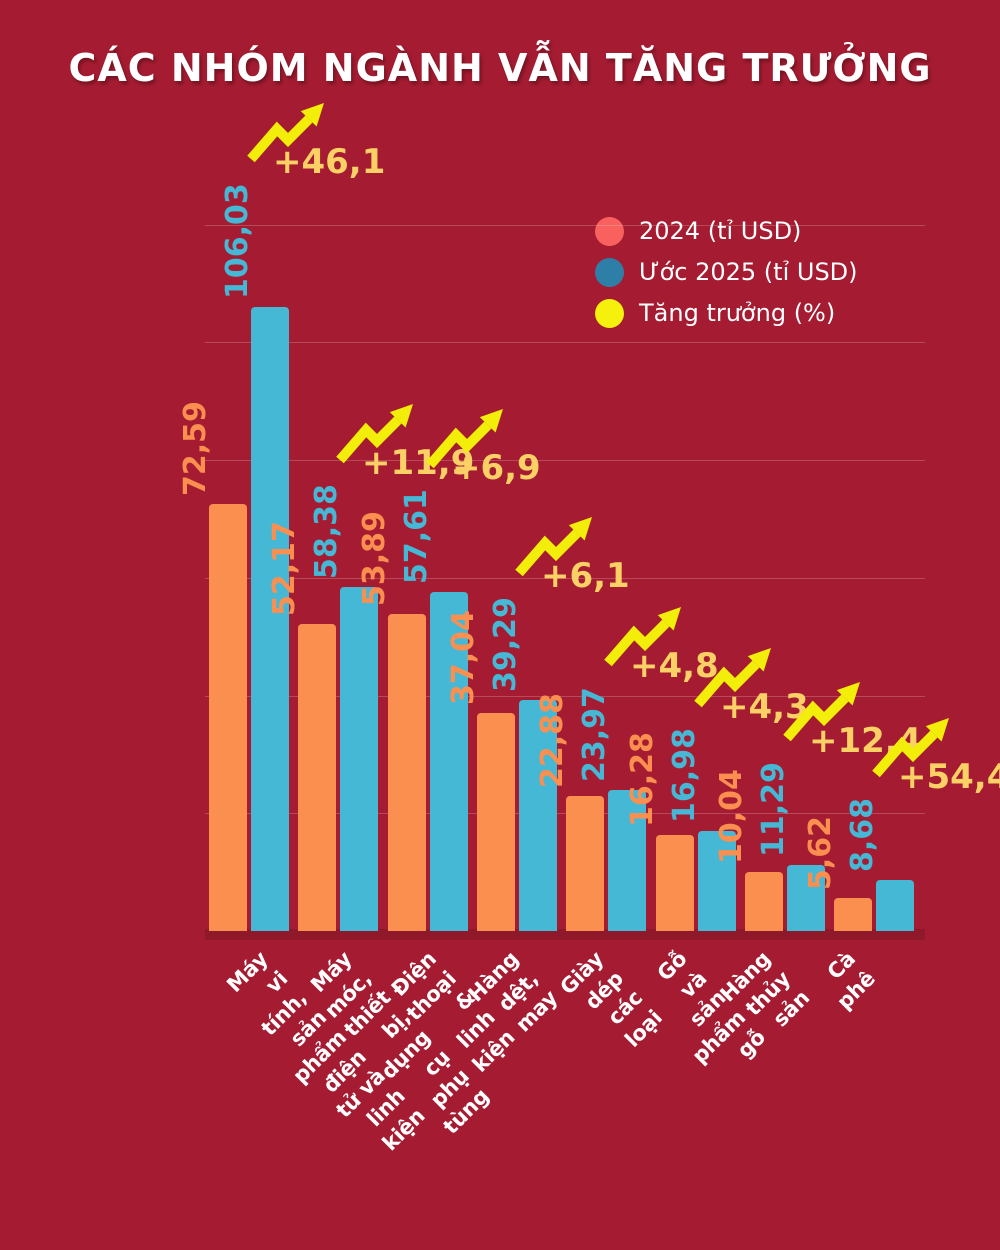 This screenshot has height=1250, width=1000. Describe the element at coordinates (773, 809) in the screenshot. I see `value-label-2025: 11,29` at that location.